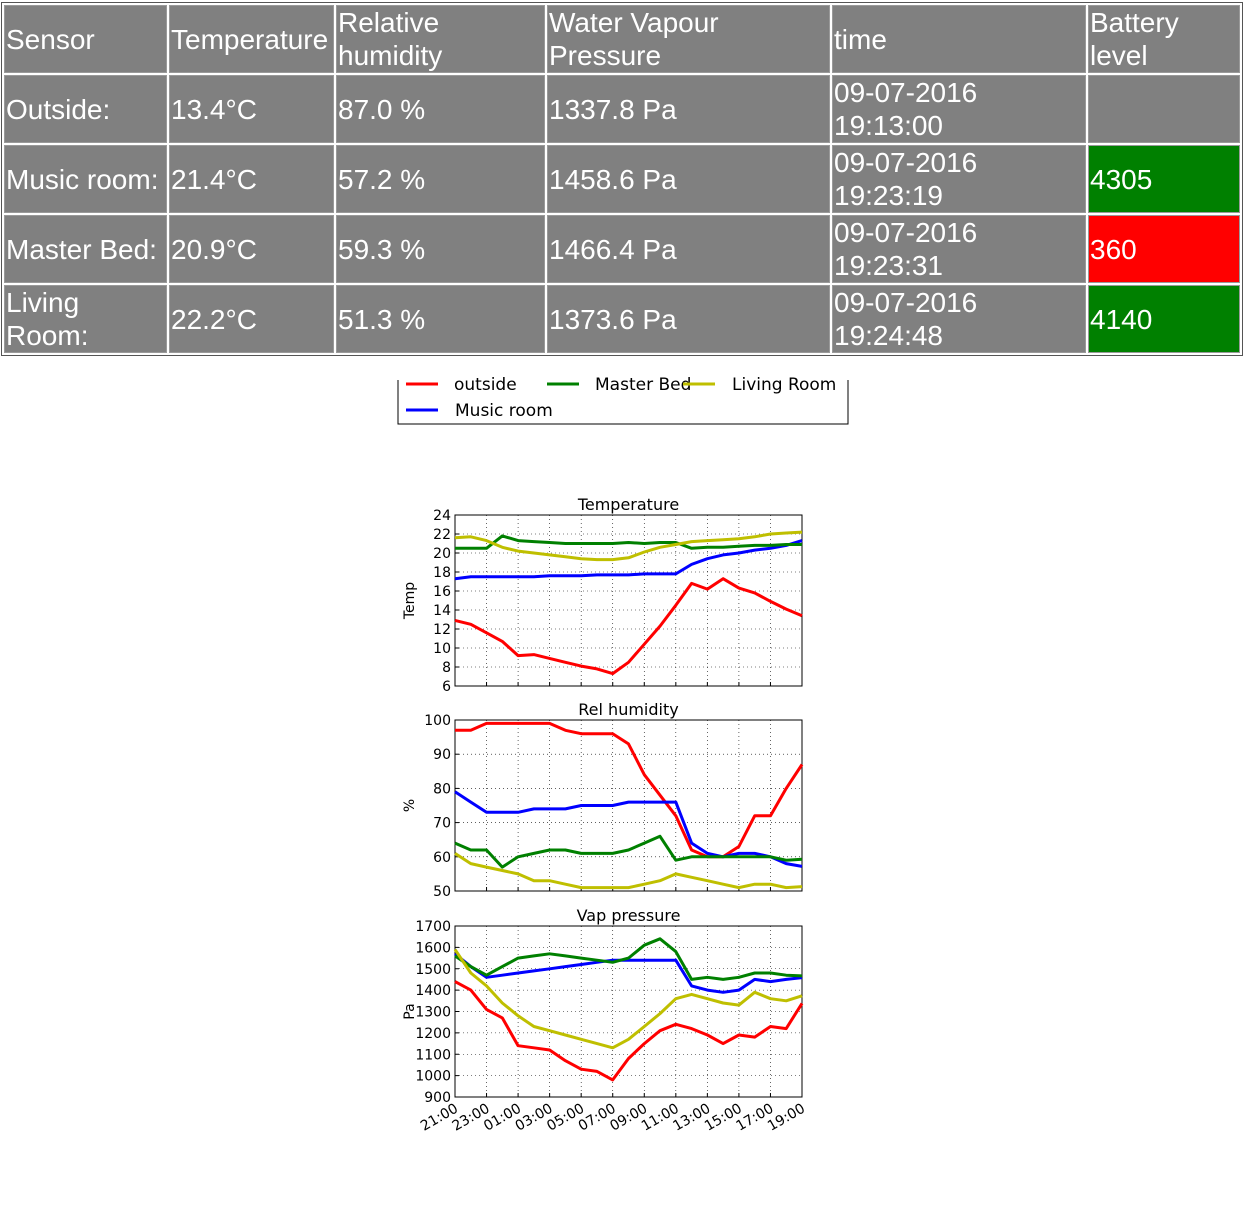 Image resolution: width=1249 pixels, height=1207 pixels. What do you see at coordinates (251, 39) in the screenshot?
I see `header-temperature: Temperature` at bounding box center [251, 39].